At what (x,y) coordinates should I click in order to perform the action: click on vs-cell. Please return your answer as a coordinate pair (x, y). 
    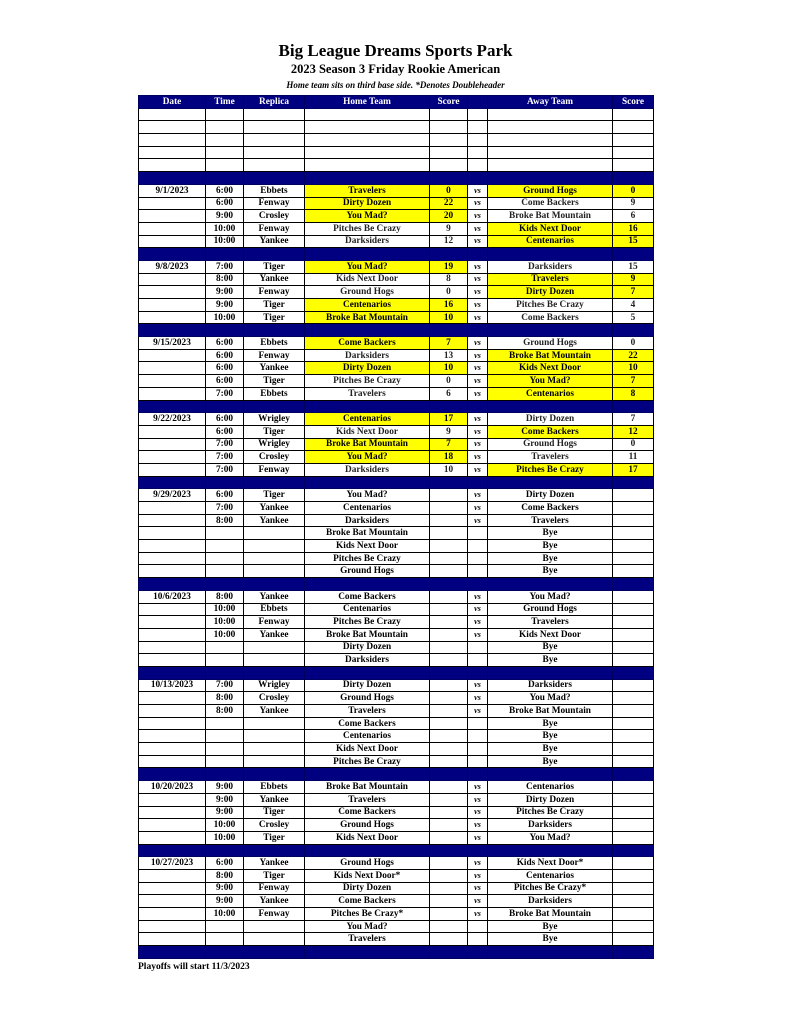
    Looking at the image, I should click on (477, 558).